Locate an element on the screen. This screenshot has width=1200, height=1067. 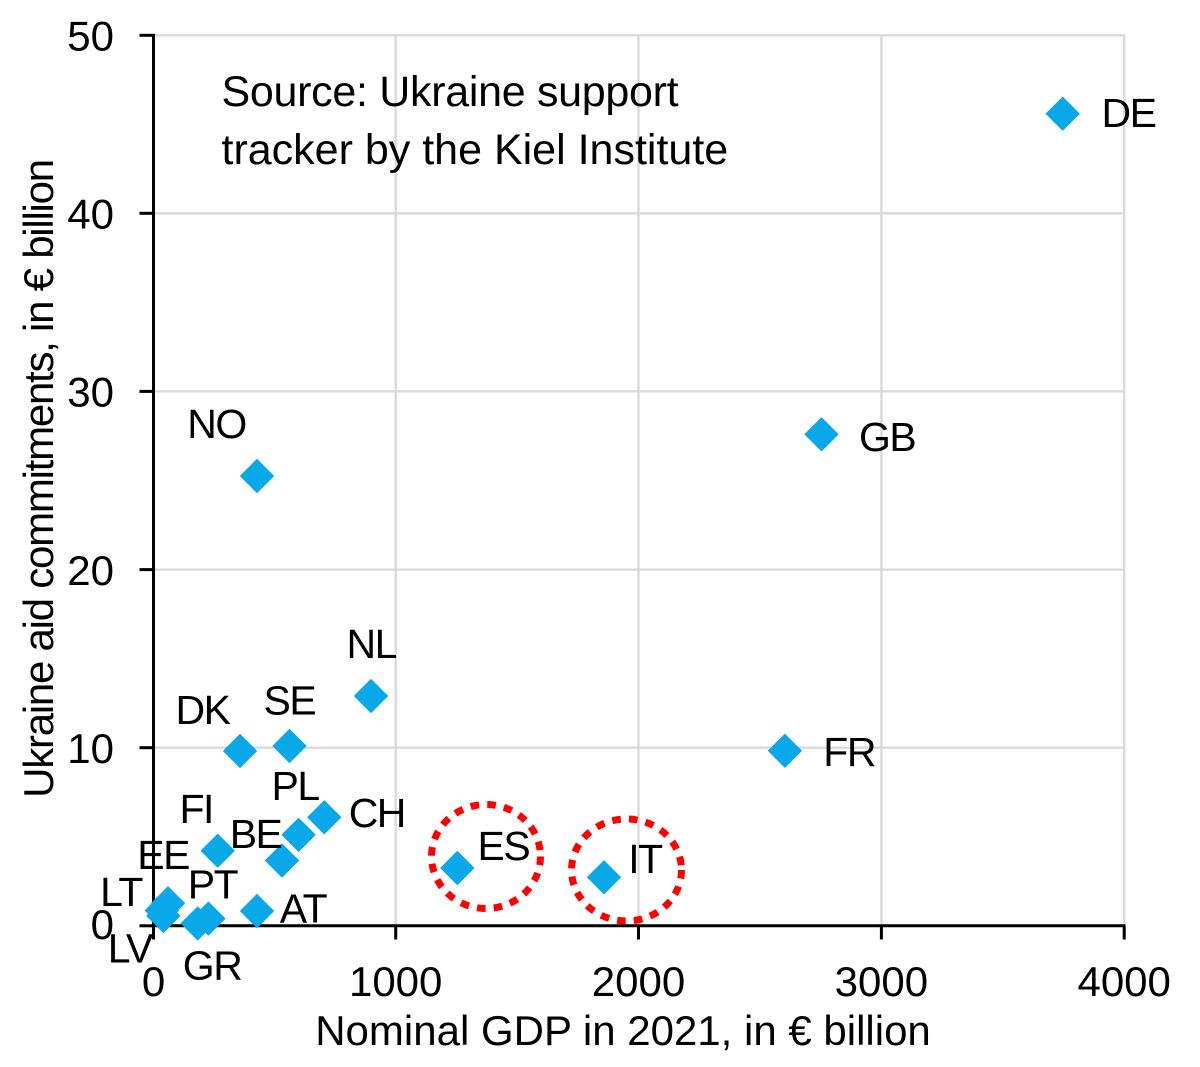
svg-text: EE is located at coordinates (163, 855).